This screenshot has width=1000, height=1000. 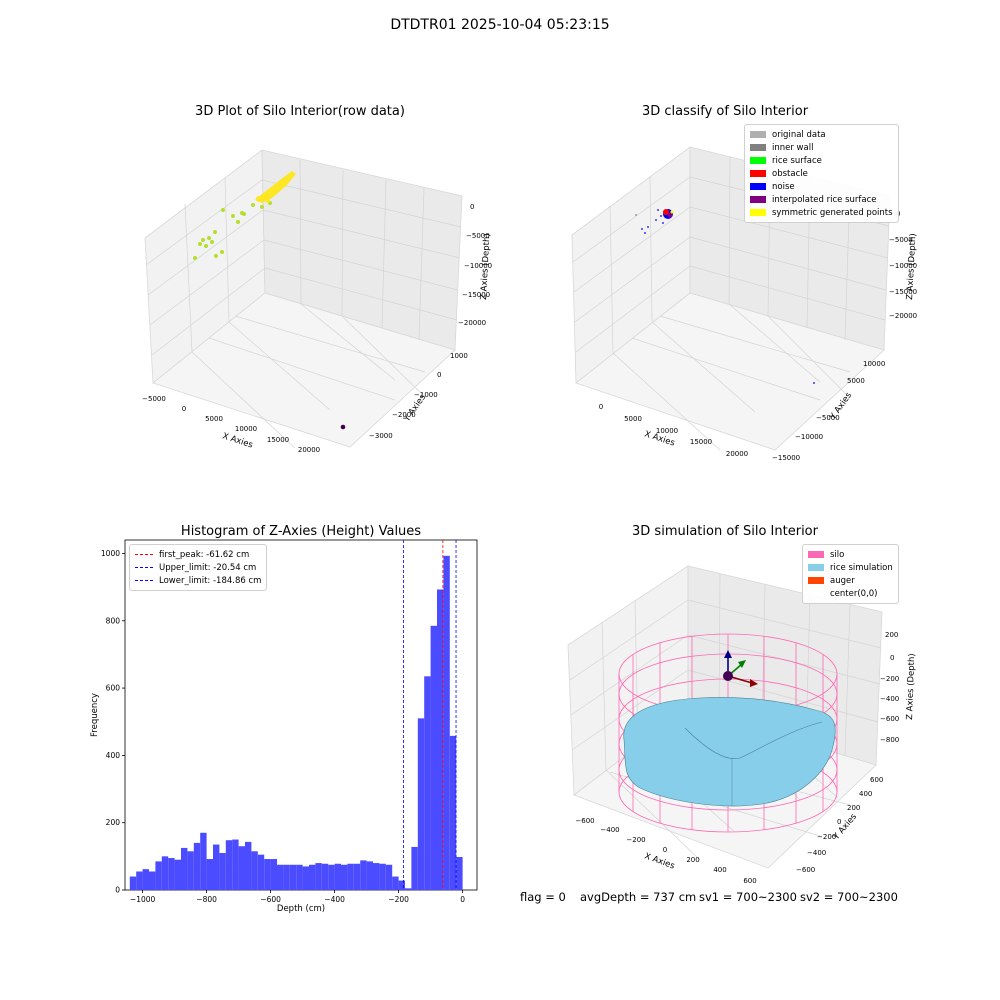 What do you see at coordinates (666, 212) in the screenshot?
I see `obstacle-point` at bounding box center [666, 212].